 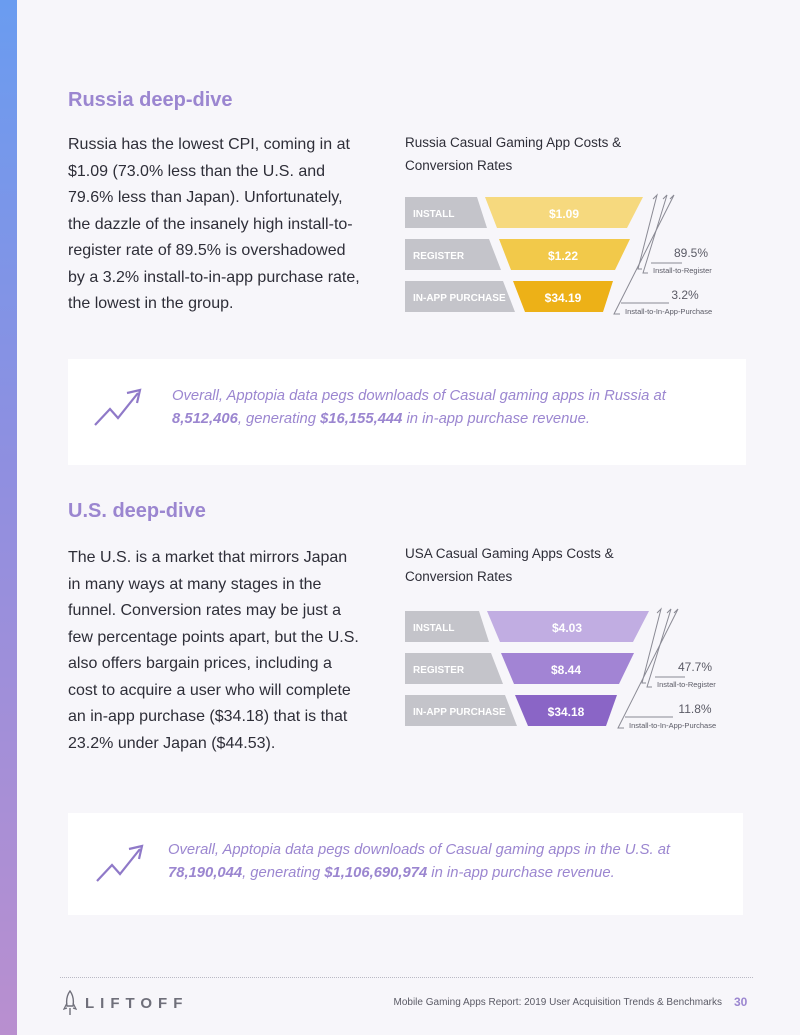 I want to click on us-value-register: $8.44, so click(x=566, y=670).